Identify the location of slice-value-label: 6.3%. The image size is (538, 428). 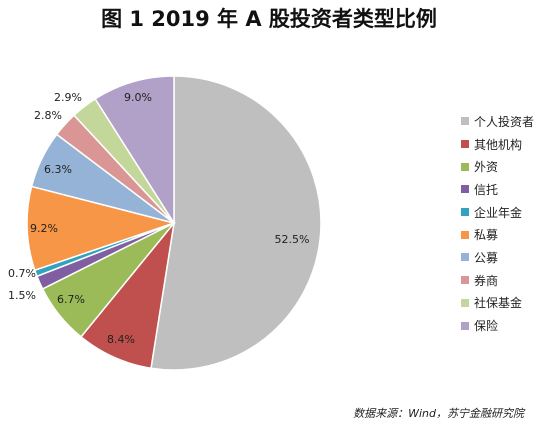
(58, 169).